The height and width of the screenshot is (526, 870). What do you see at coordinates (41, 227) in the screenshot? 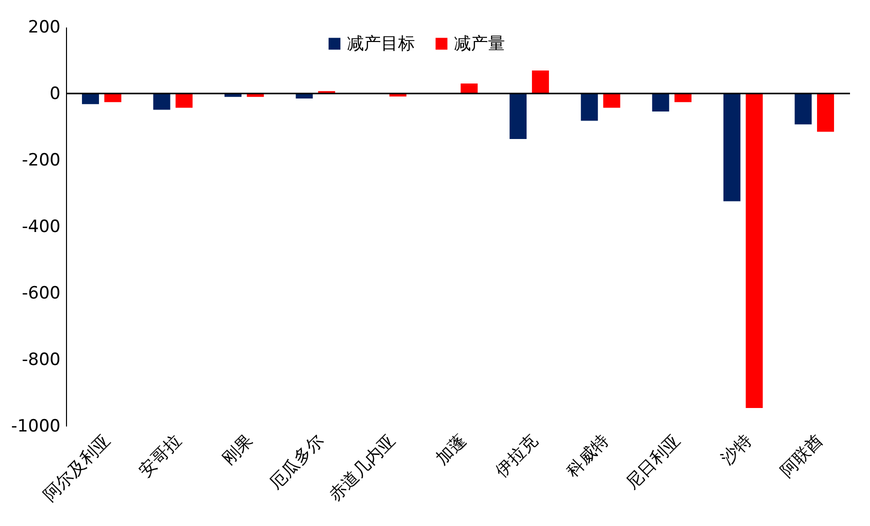
I see `y-tick-label: -400` at bounding box center [41, 227].